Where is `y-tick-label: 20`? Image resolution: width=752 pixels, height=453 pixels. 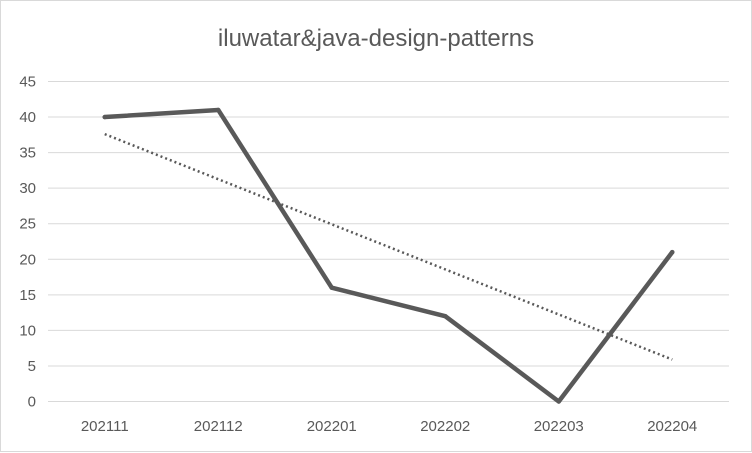
y-tick-label: 20 is located at coordinates (27, 259).